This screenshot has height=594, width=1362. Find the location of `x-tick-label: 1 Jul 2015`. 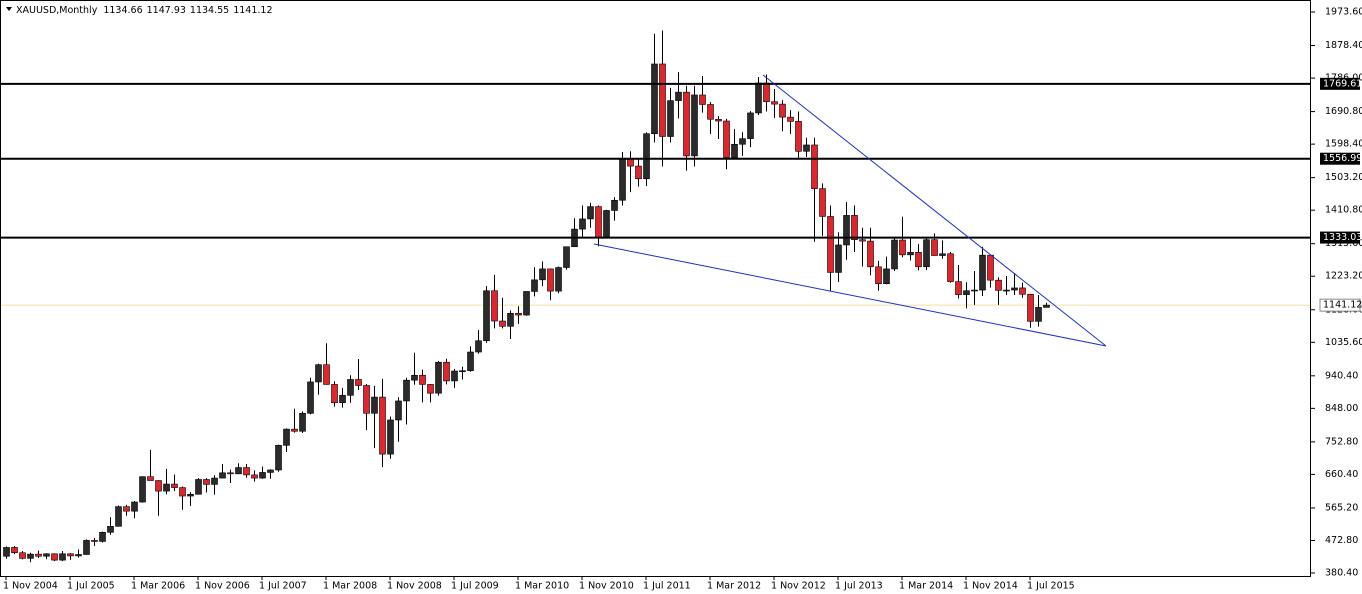

x-tick-label: 1 Jul 2015 is located at coordinates (1051, 586).